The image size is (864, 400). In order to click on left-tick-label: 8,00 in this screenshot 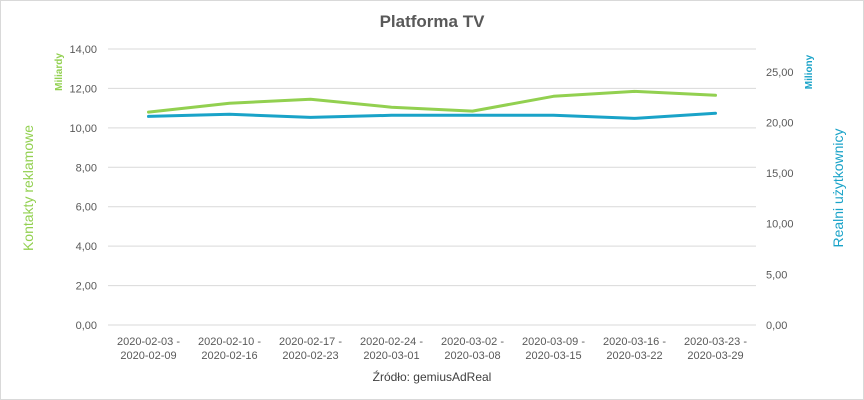, I will do `click(86, 168)`.